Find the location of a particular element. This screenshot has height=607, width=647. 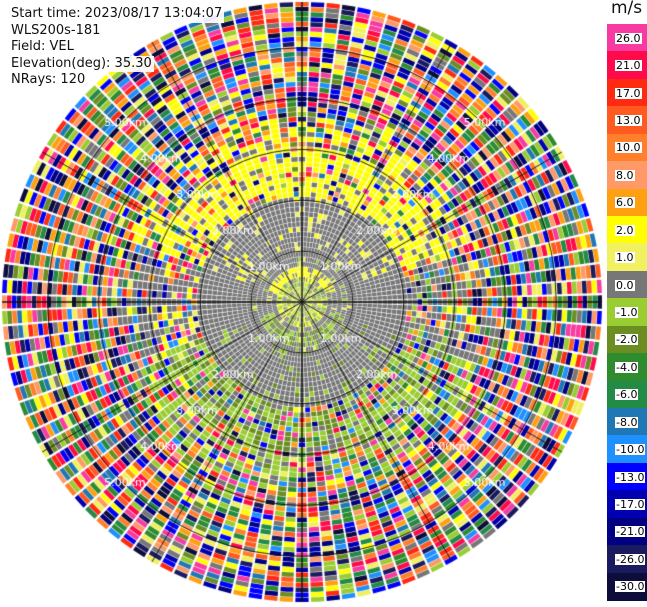

colorbar-tick-label: -6.0 is located at coordinates (627, 395).